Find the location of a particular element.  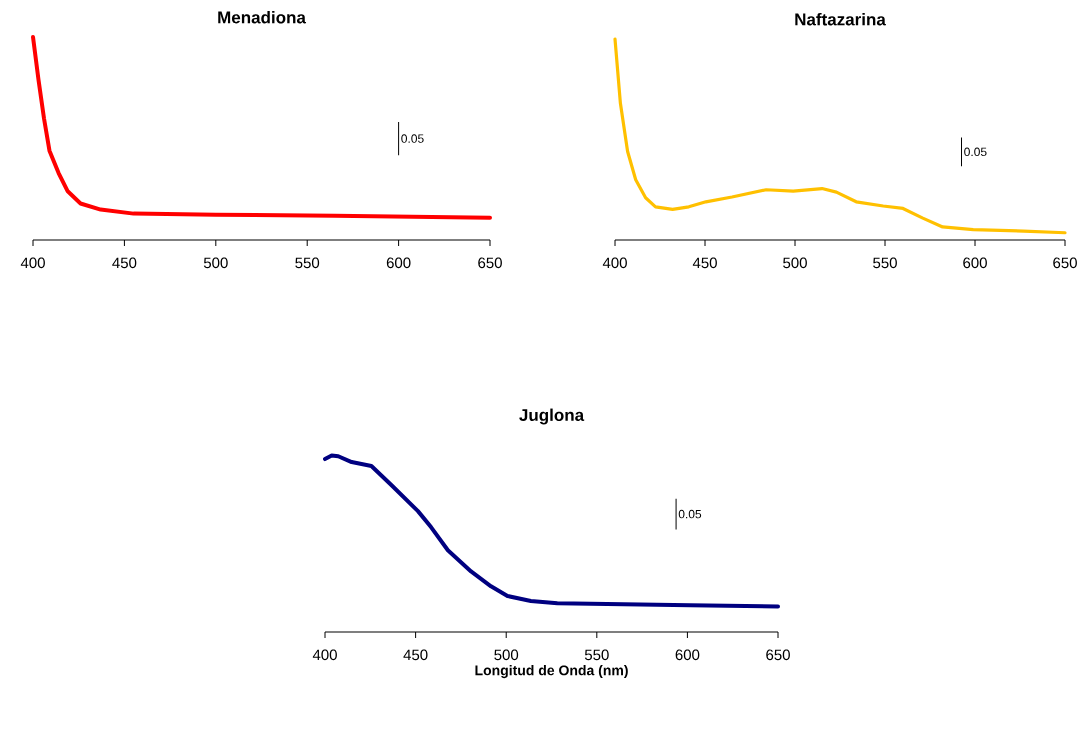

x-axis-title: Longitud de Onda (nm) is located at coordinates (551, 672).